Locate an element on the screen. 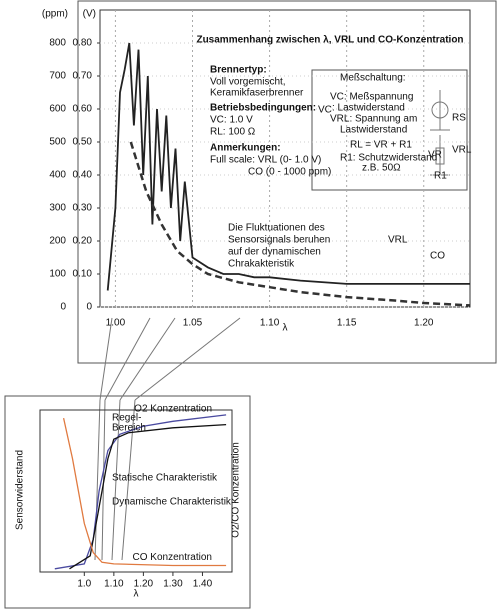 The width and height of the screenshot is (500, 612). x-tick-label: 1.0 is located at coordinates (84, 584).